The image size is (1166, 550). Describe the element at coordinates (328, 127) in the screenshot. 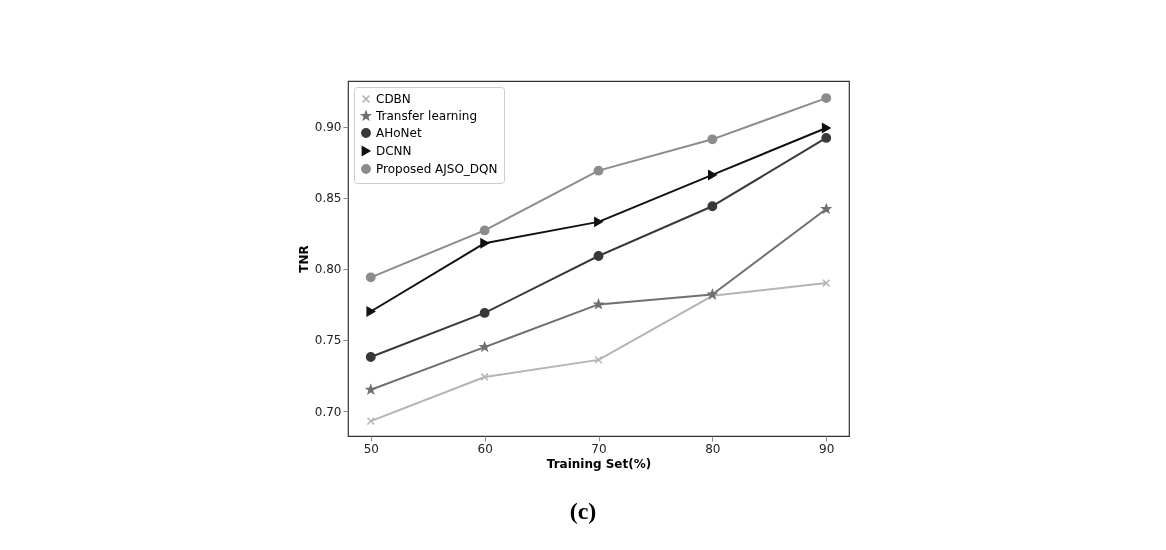

I see `y-tick-label: 0.90` at that location.